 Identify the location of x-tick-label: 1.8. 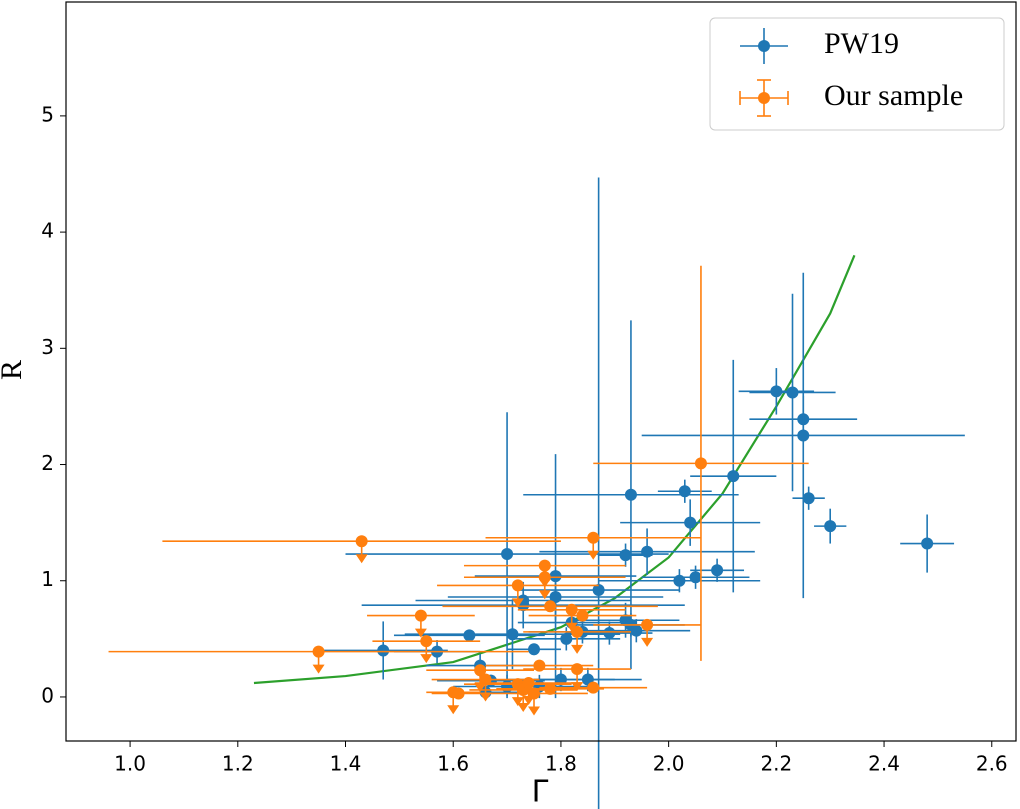
(561, 764).